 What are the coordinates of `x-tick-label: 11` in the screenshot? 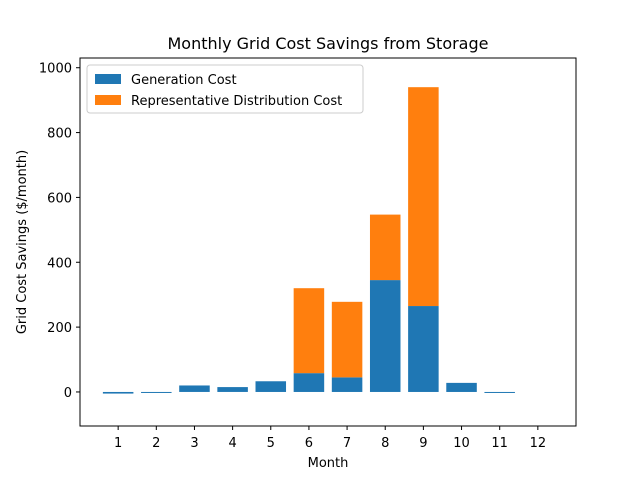 It's located at (499, 443).